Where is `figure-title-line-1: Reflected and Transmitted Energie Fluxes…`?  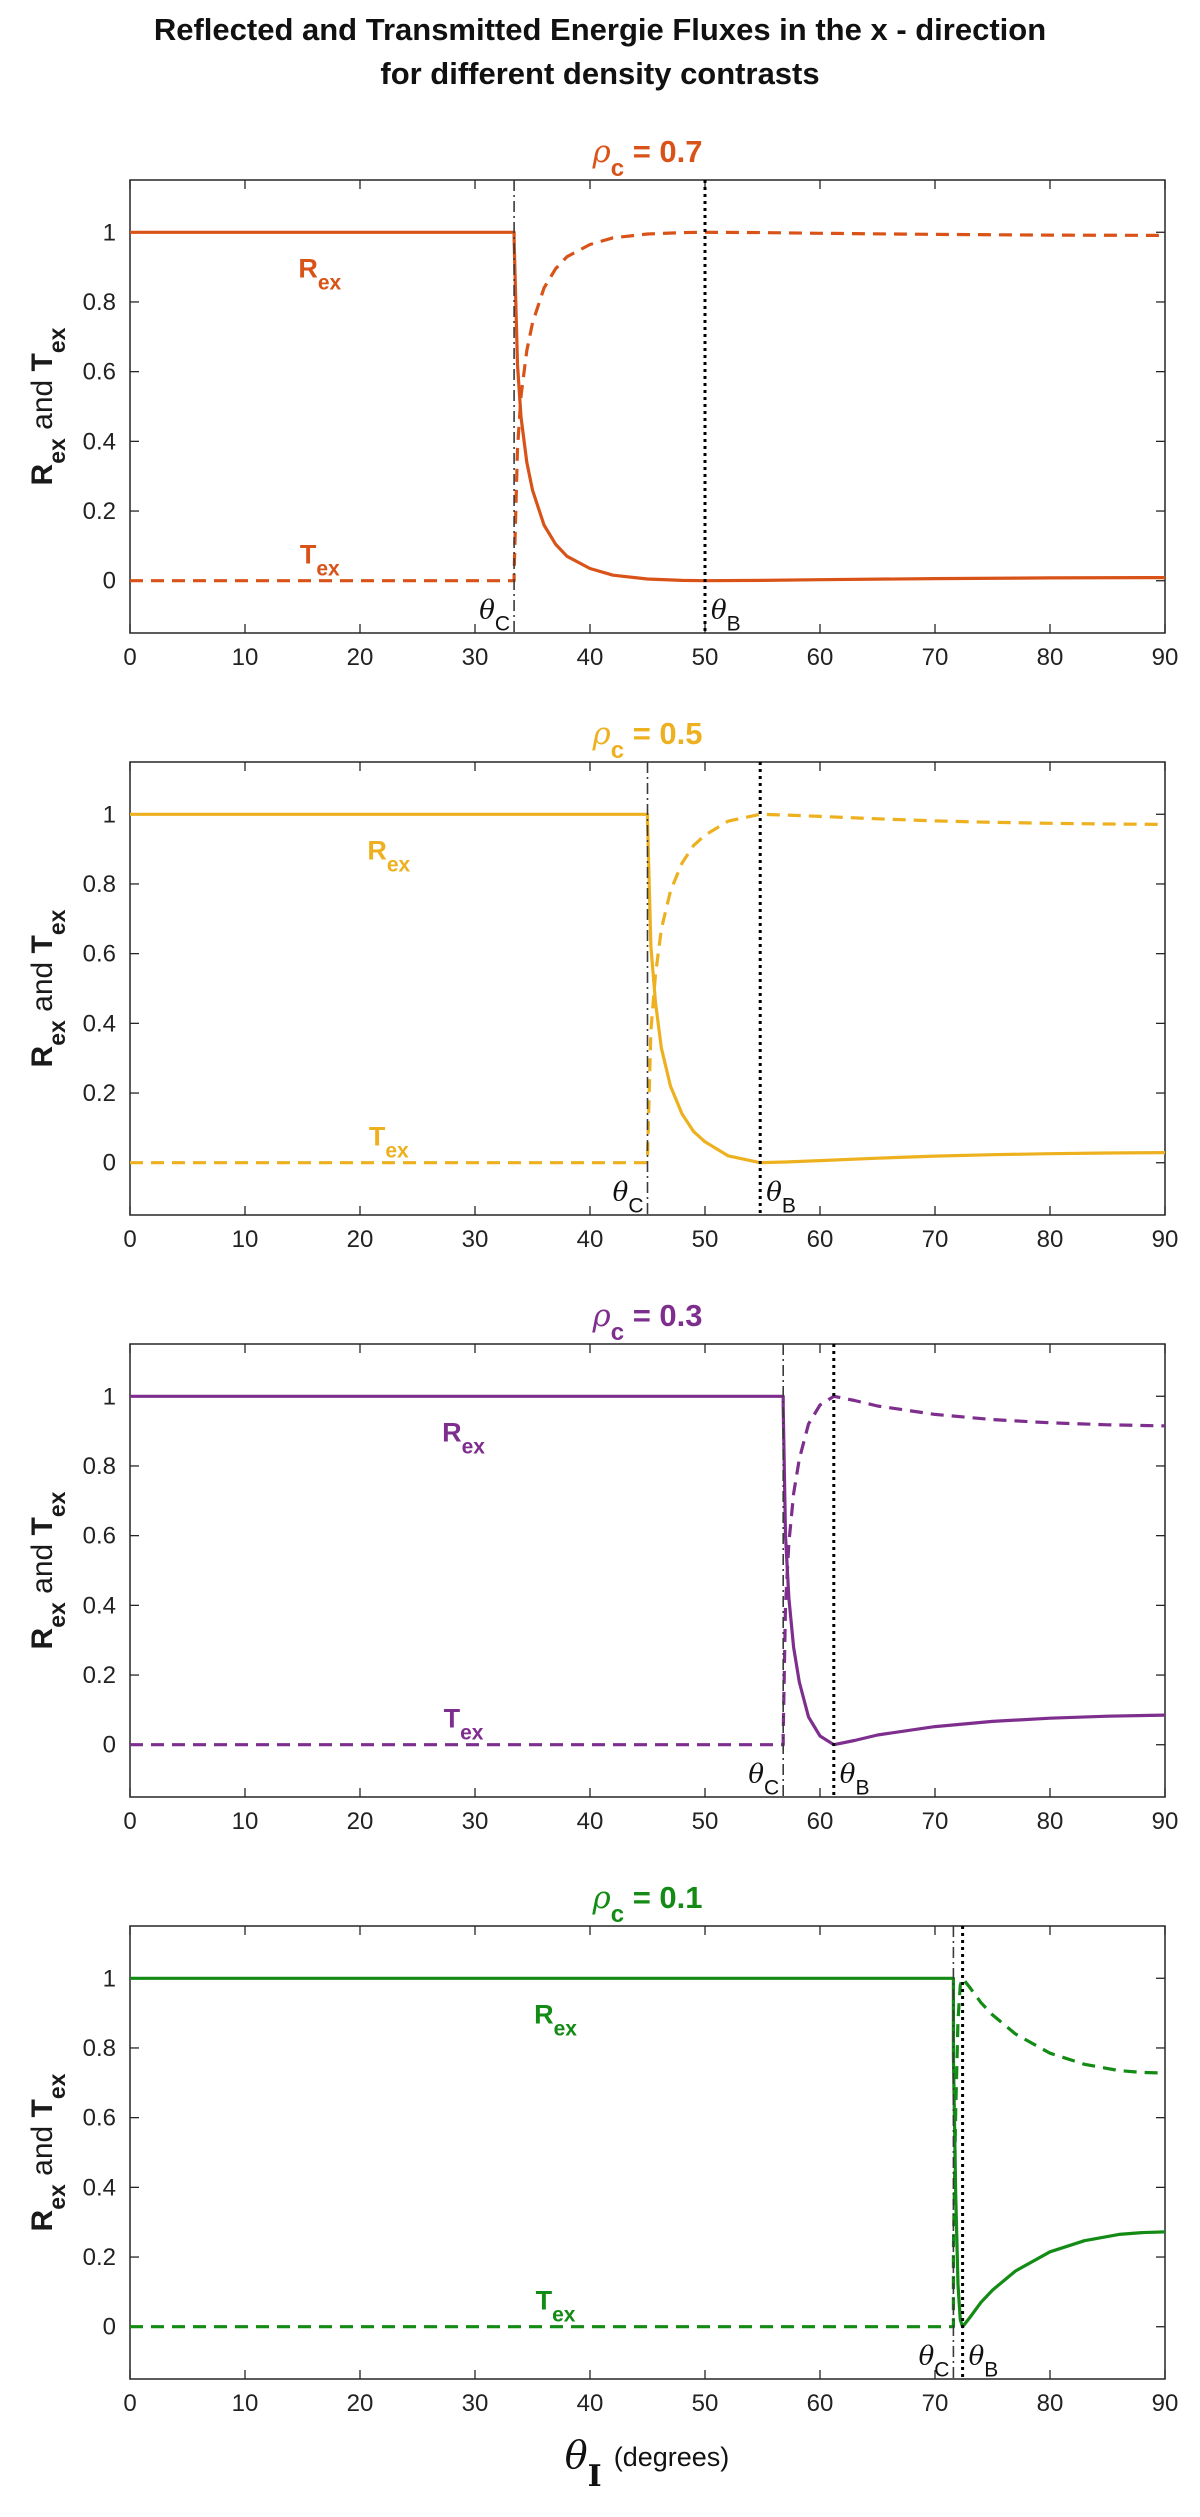
figure-title-line-1: Reflected and Transmitted Energie Fluxes… is located at coordinates (600, 29).